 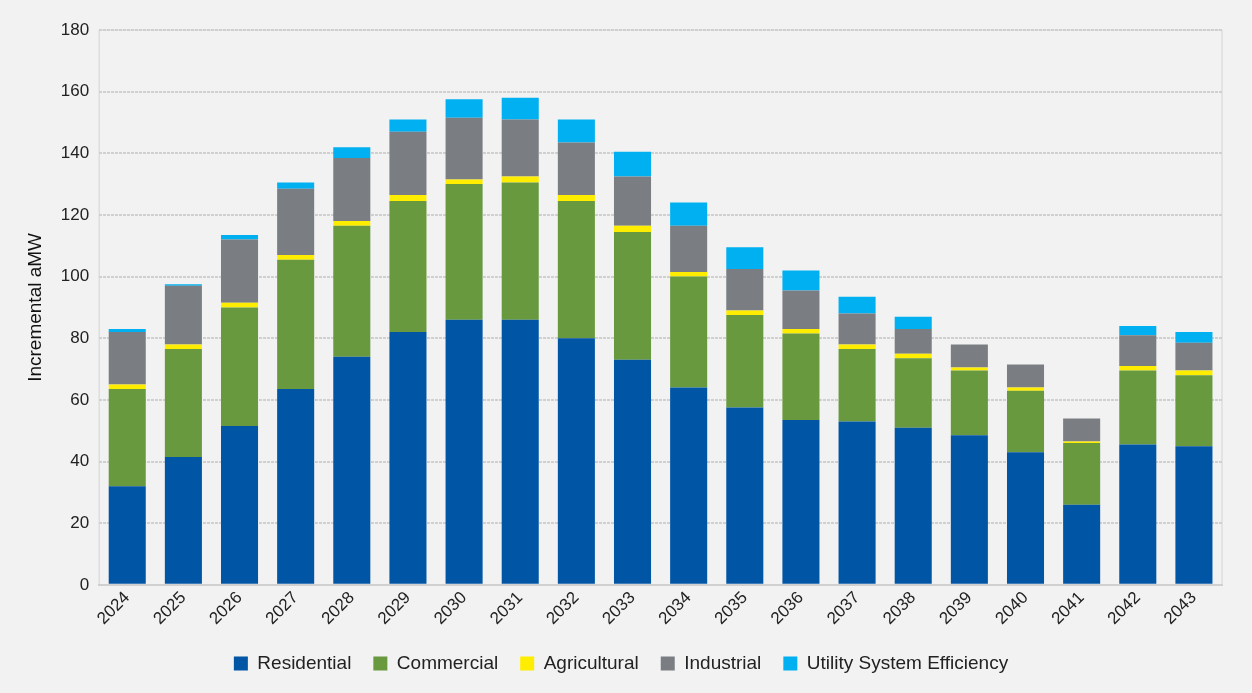 I want to click on y-tick-label: 60, so click(x=80, y=399).